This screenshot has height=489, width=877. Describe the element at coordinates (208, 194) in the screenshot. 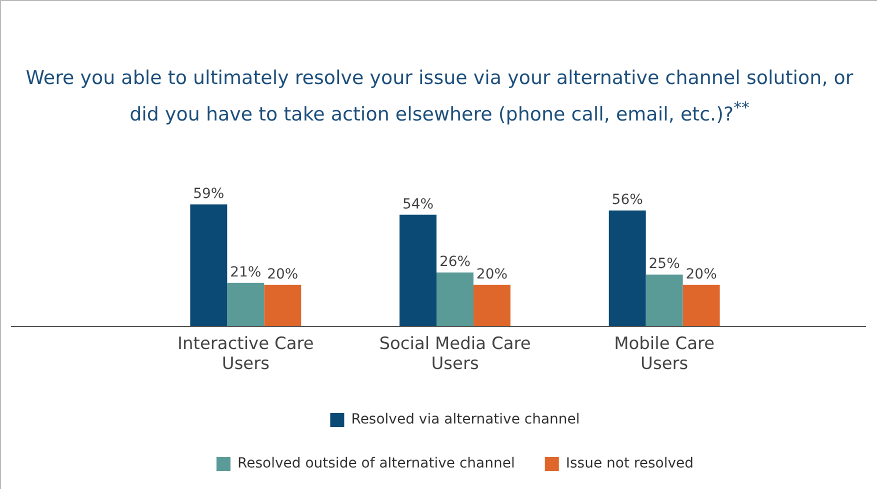

I see `data-label: 59%` at that location.